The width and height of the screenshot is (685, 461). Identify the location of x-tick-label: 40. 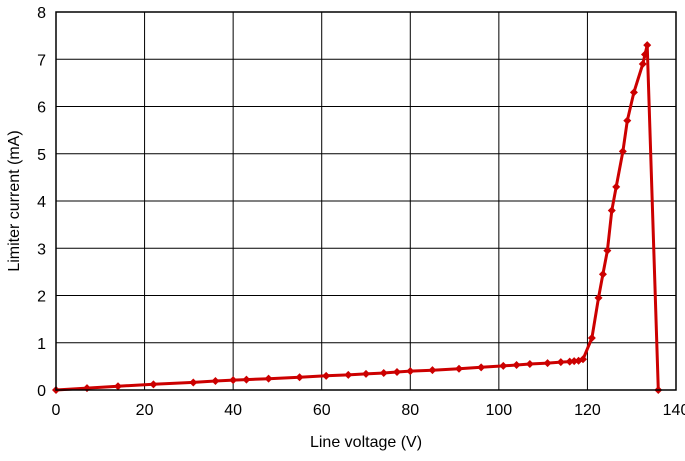
(233, 410).